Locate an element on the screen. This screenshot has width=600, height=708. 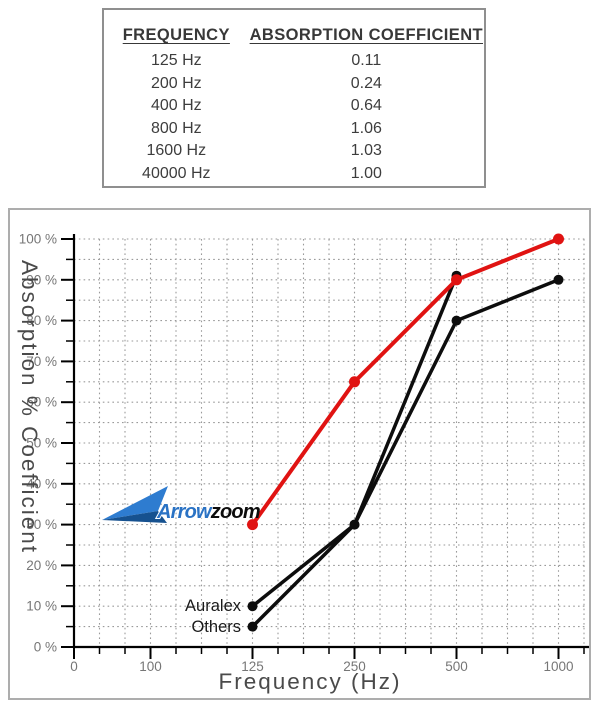
logo-arrow-icon is located at coordinates (135, 503).